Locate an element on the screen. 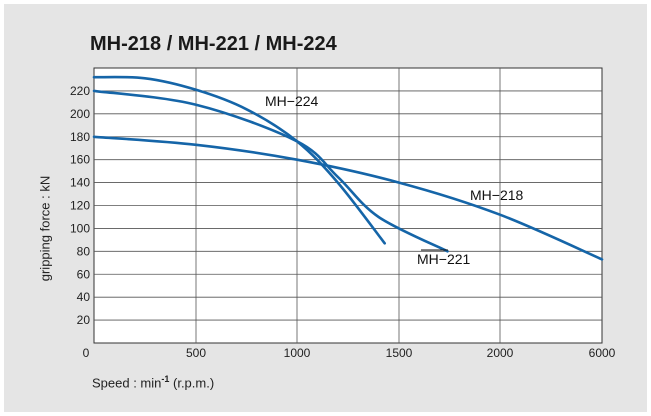 Image resolution: width=651 pixels, height=416 pixels. x-axis-title-suffix: (r.p.m.) is located at coordinates (191, 382).